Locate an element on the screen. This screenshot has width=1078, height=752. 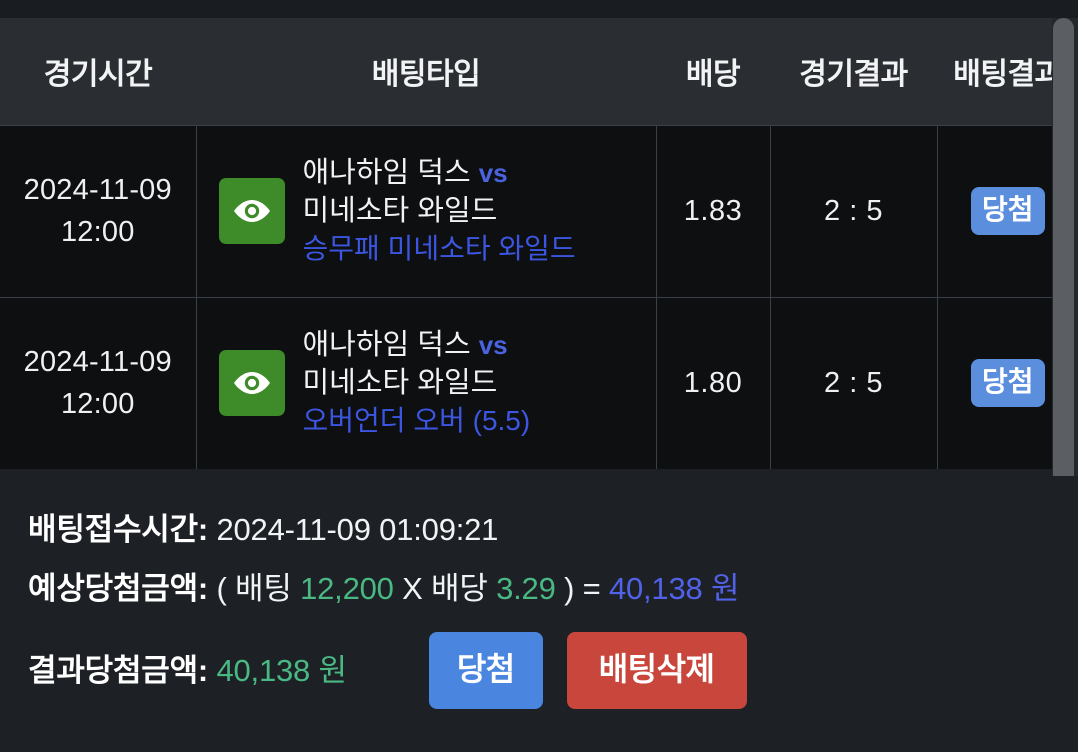
column-header-odds: 배당 is located at coordinates (713, 71).